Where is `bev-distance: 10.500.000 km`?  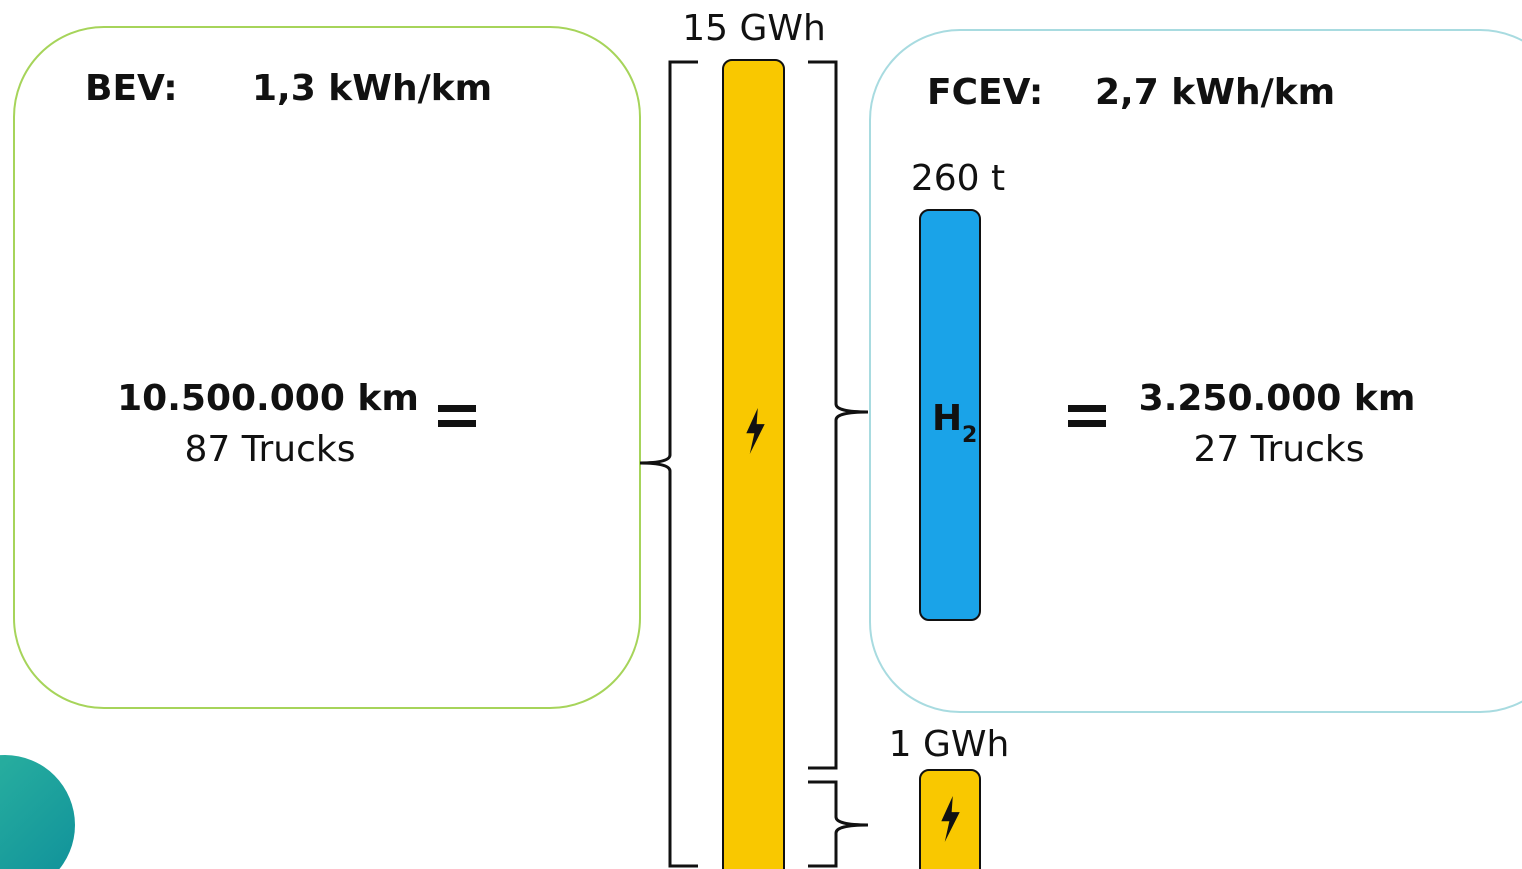 bev-distance: 10.500.000 km is located at coordinates (268, 398).